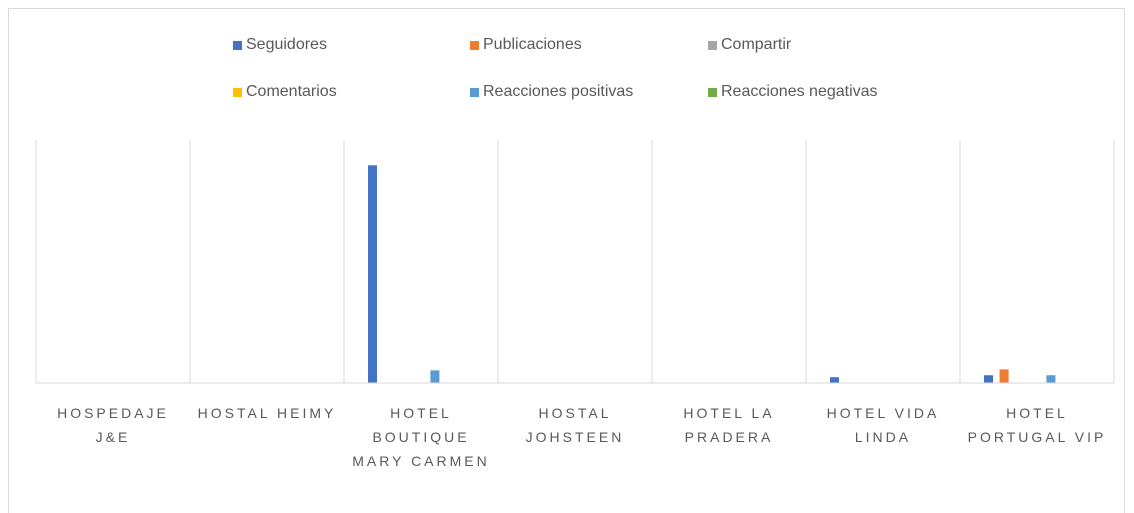 The height and width of the screenshot is (513, 1134). What do you see at coordinates (113, 425) in the screenshot?
I see `x-tick-label: HOSPEDAJE J&E` at bounding box center [113, 425].